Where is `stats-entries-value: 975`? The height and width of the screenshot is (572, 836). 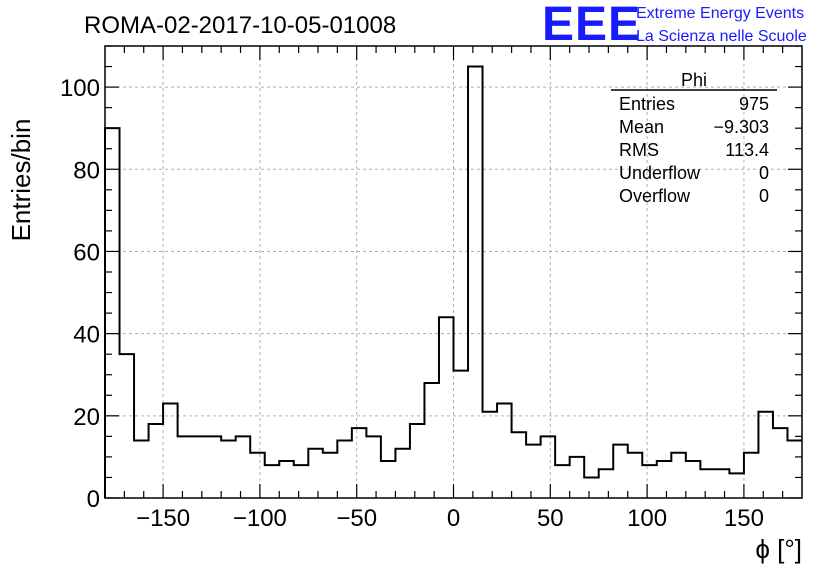 stats-entries-value: 975 is located at coordinates (754, 104).